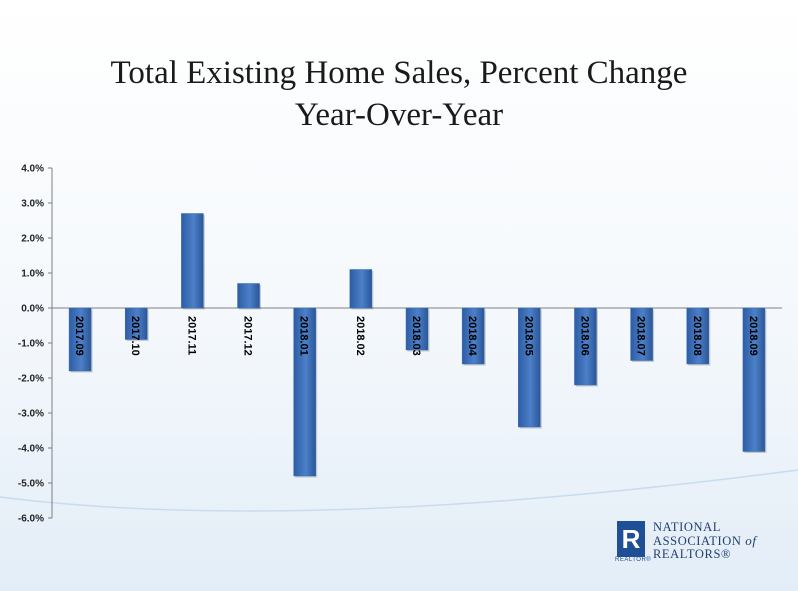 The width and height of the screenshot is (798, 591). Describe the element at coordinates (32, 309) in the screenshot. I see `y-tick-label: 0.0%` at that location.